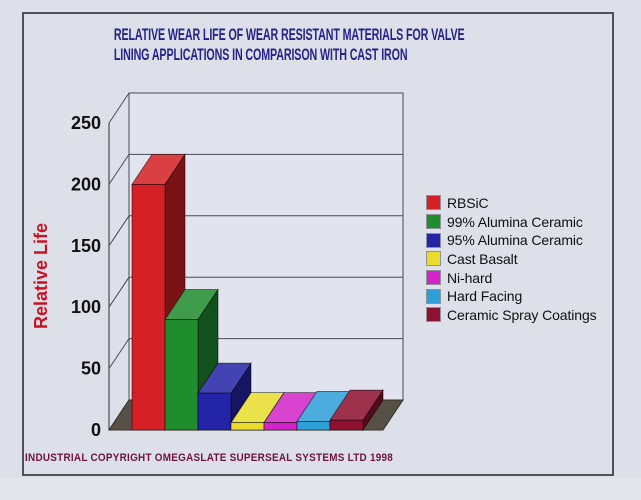  Describe the element at coordinates (485, 296) in the screenshot. I see `legend-label: Hard Facing` at that location.